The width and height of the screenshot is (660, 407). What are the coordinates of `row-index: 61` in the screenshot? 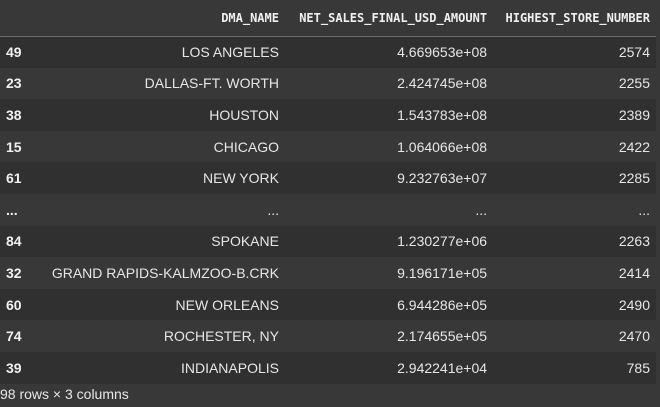 It's located at (14, 178).